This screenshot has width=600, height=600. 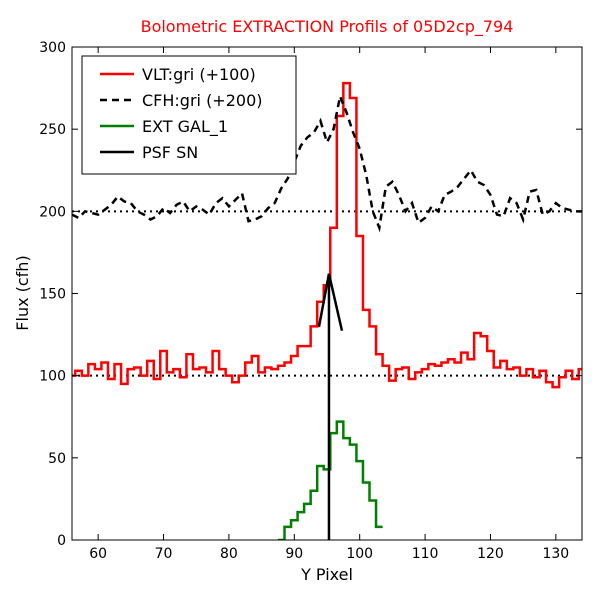 What do you see at coordinates (185, 127) in the screenshot?
I see `legend-label: EXT GAL_1` at bounding box center [185, 127].